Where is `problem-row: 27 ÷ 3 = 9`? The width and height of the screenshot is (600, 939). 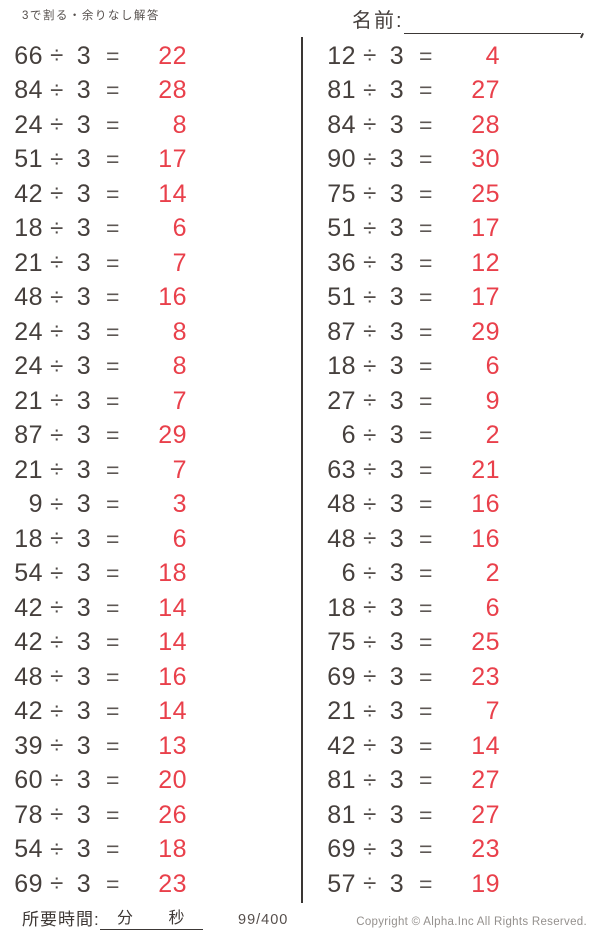
problem-row: 27 ÷ 3 = 9 is located at coordinates (411, 401).